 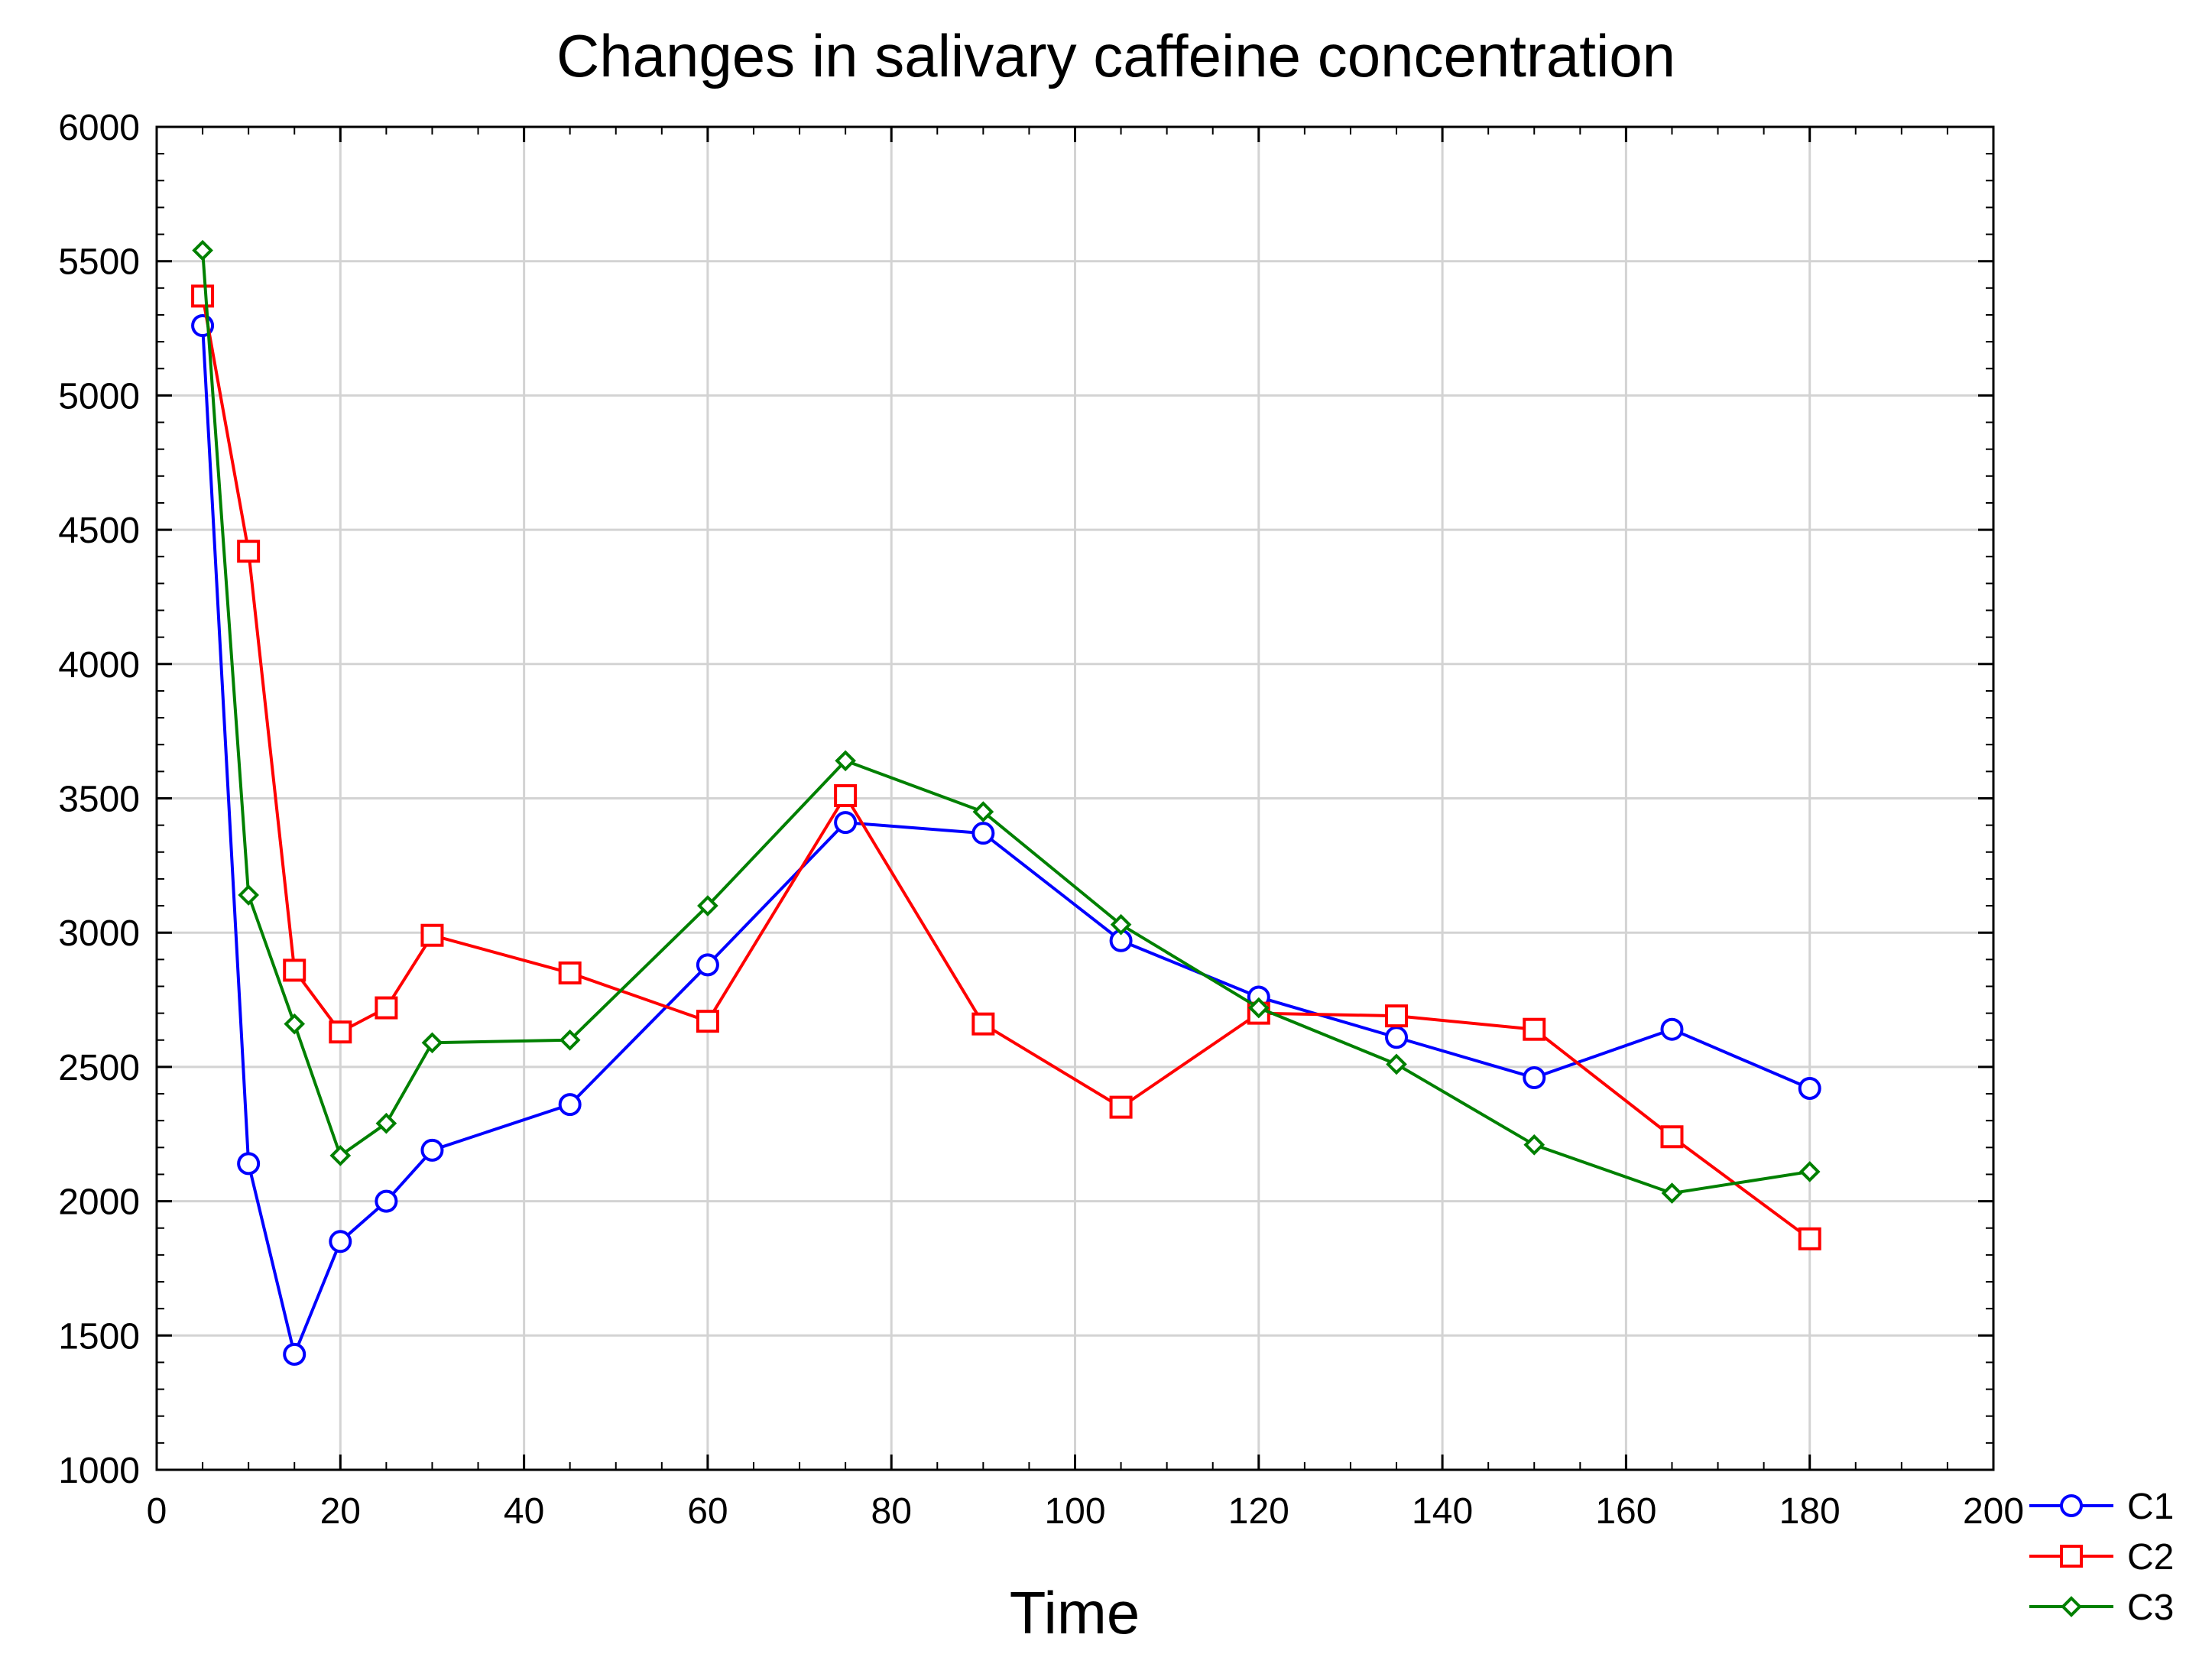 What do you see at coordinates (99, 262) in the screenshot?
I see `y-tick-label: 5500` at bounding box center [99, 262].